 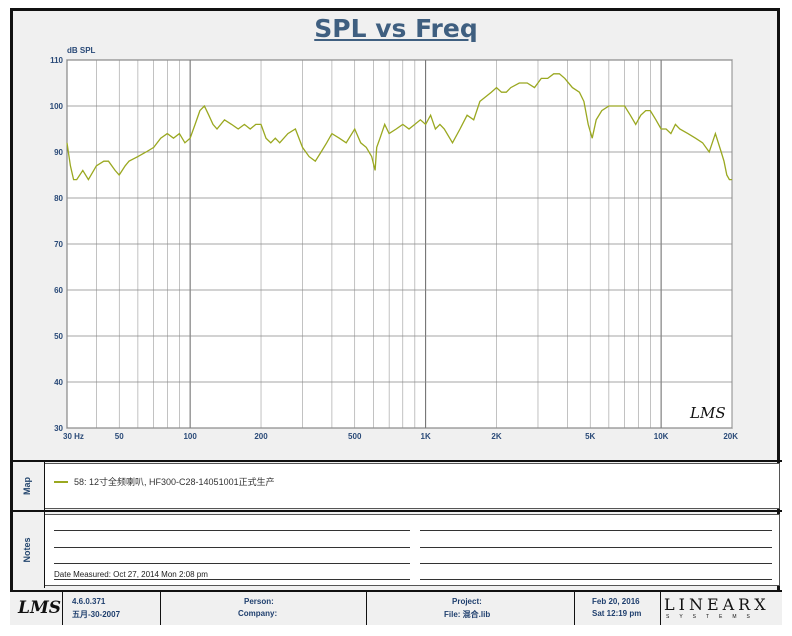 I want to click on band-divider-map, so click(x=396, y=461).